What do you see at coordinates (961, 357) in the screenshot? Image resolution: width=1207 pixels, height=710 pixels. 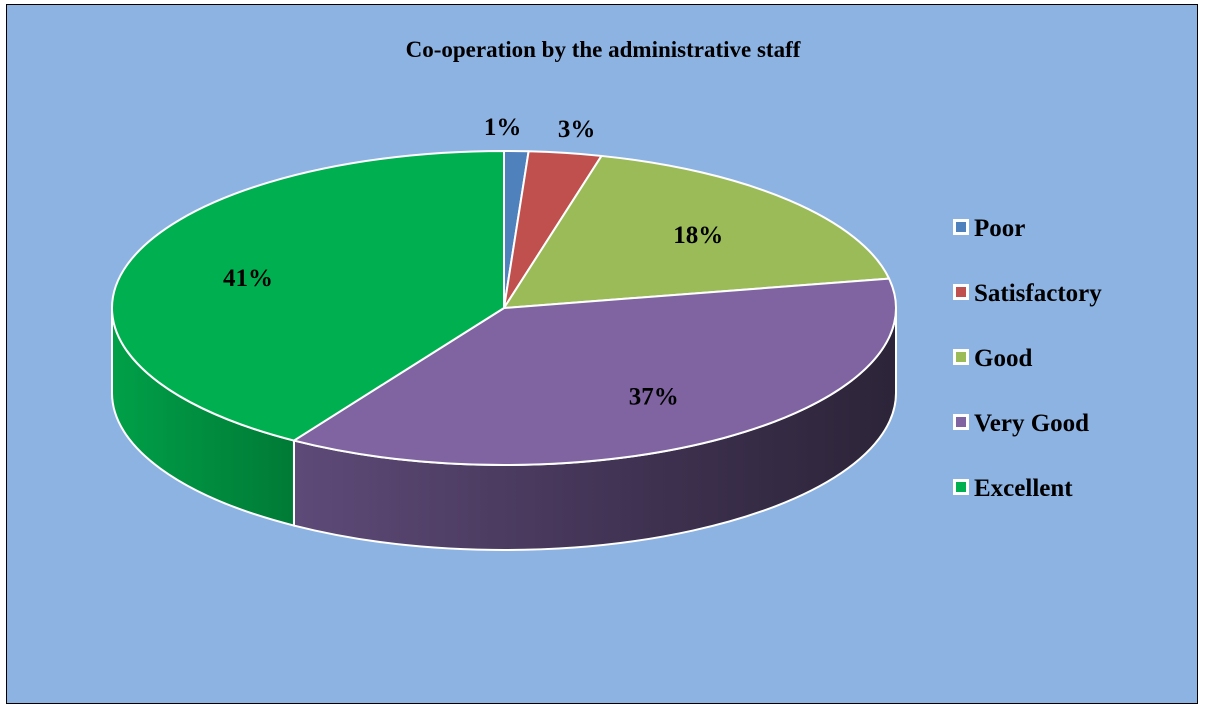 I see `legend-swatch-good` at bounding box center [961, 357].